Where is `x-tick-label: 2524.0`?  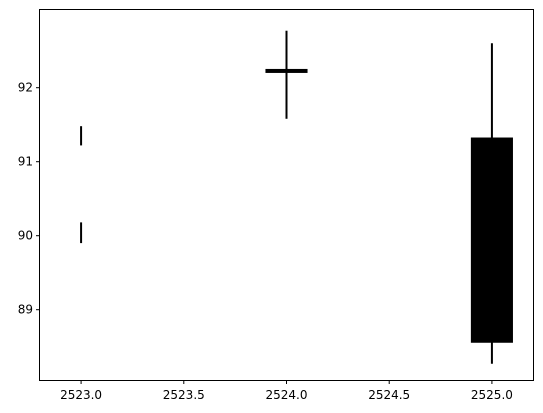 x-tick-label: 2524.0 is located at coordinates (287, 395).